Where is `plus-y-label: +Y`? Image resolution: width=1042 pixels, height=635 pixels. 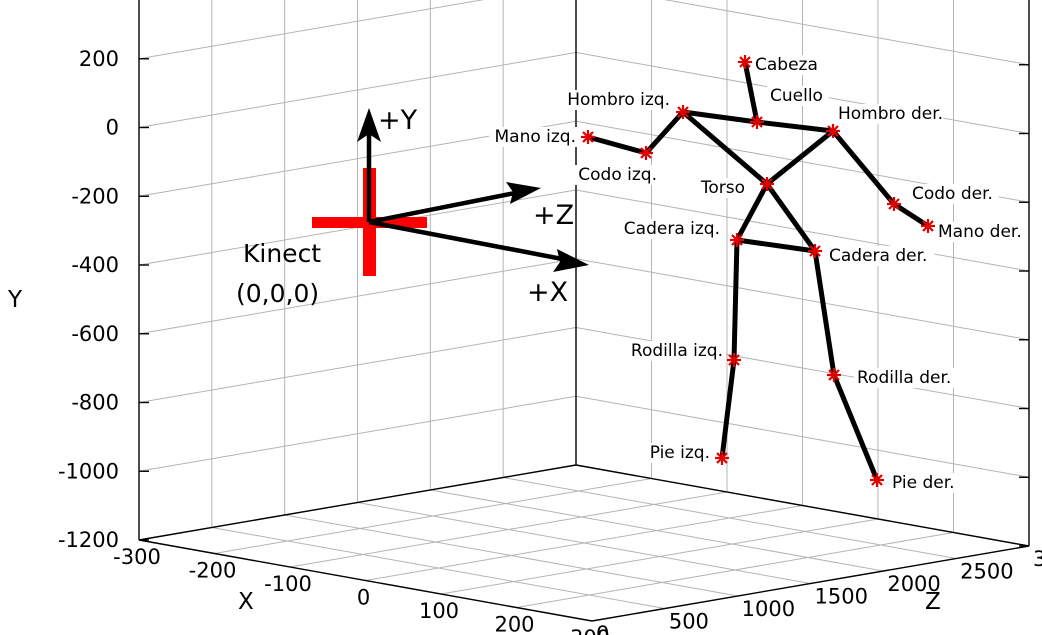 plus-y-label: +Y is located at coordinates (398, 120).